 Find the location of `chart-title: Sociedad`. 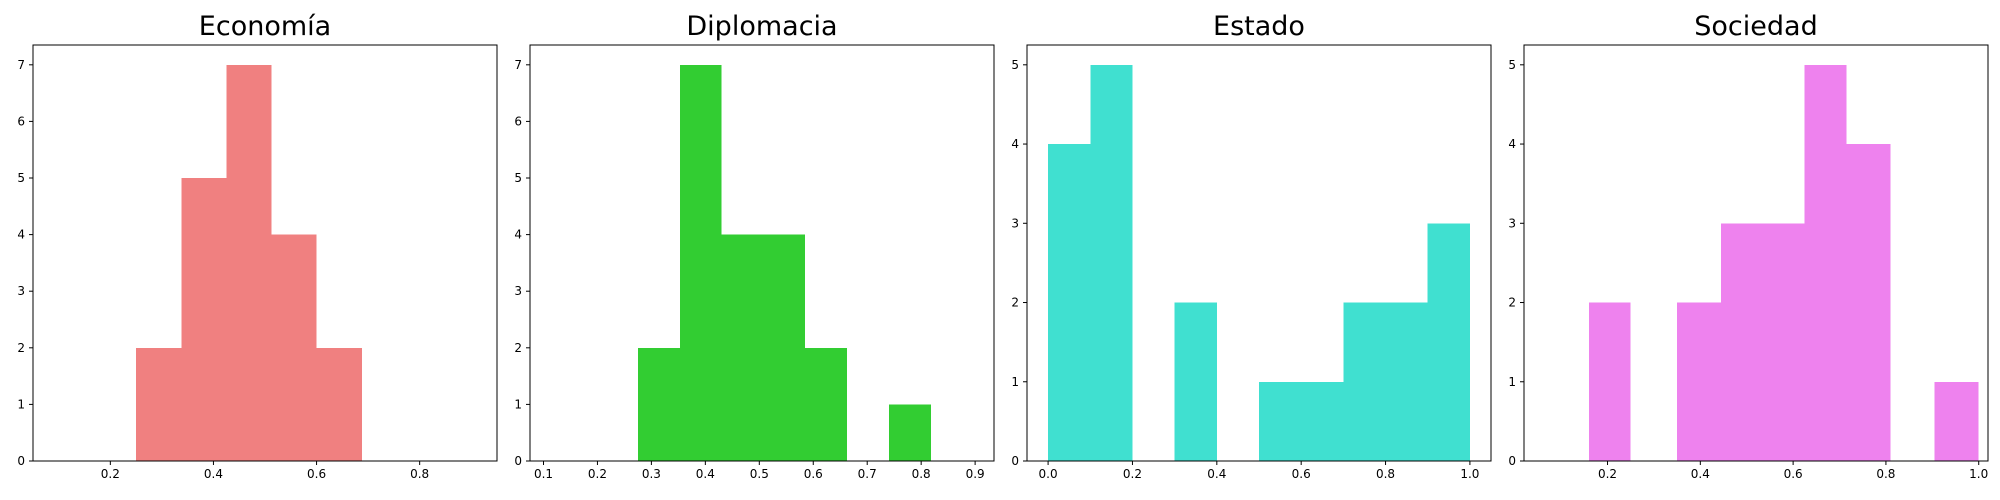

chart-title: Sociedad is located at coordinates (1755, 26).